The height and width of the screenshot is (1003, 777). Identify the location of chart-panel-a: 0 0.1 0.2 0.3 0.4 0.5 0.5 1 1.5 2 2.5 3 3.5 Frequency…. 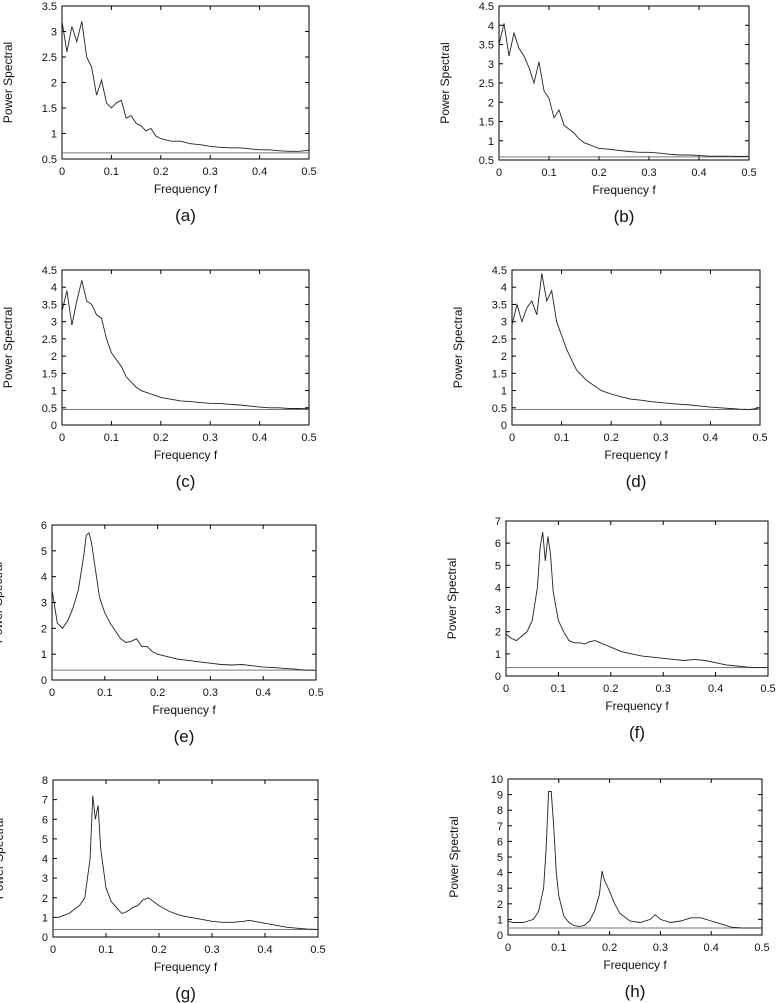
(159, 113).